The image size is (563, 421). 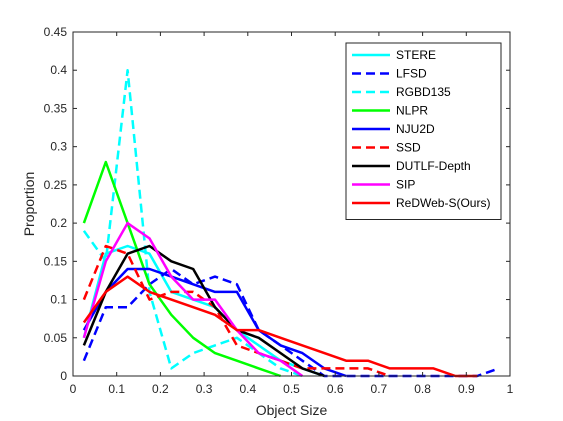 What do you see at coordinates (379, 389) in the screenshot?
I see `x-tick-label: 0.7` at bounding box center [379, 389].